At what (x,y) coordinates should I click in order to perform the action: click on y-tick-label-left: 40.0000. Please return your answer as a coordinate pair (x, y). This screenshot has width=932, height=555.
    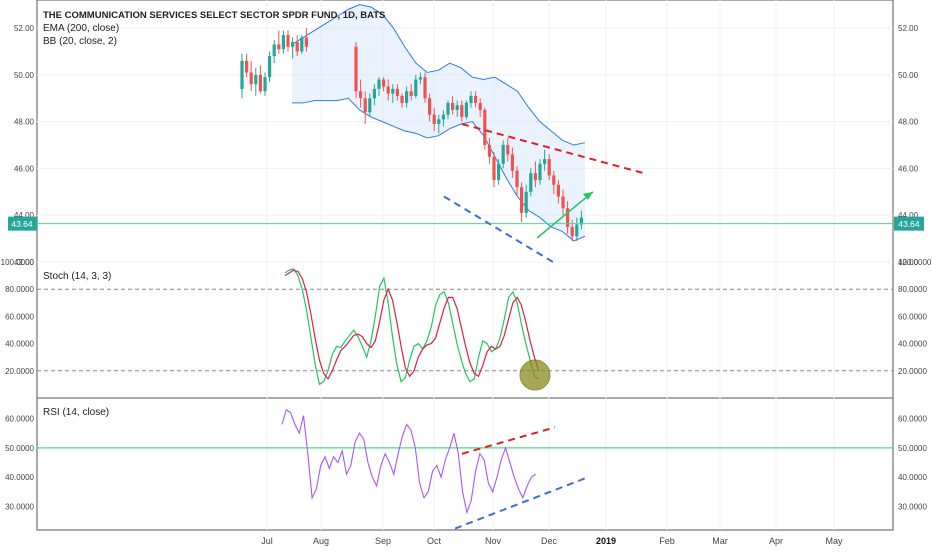
    Looking at the image, I should click on (19, 477).